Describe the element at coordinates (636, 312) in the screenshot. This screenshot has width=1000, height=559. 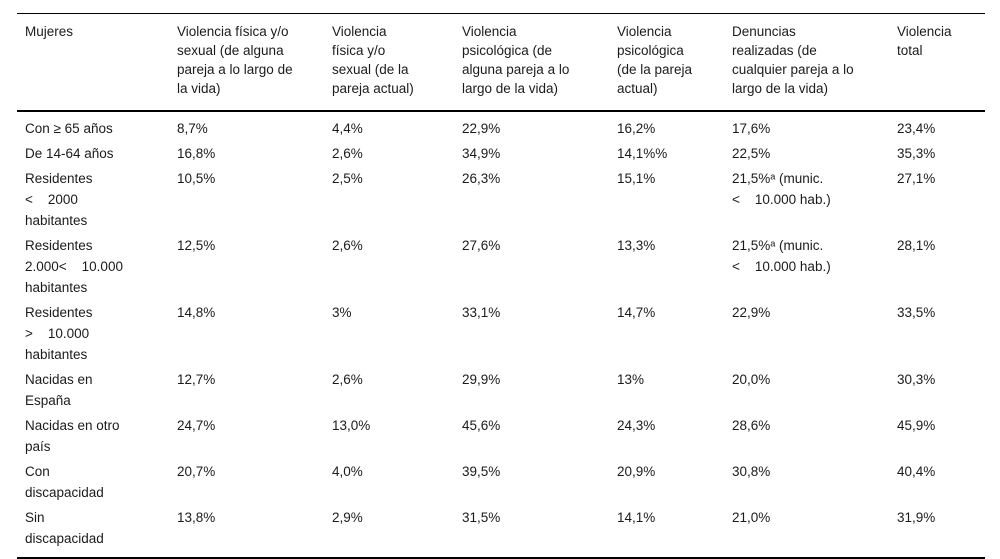
I see `table-cell: 14,7%` at that location.